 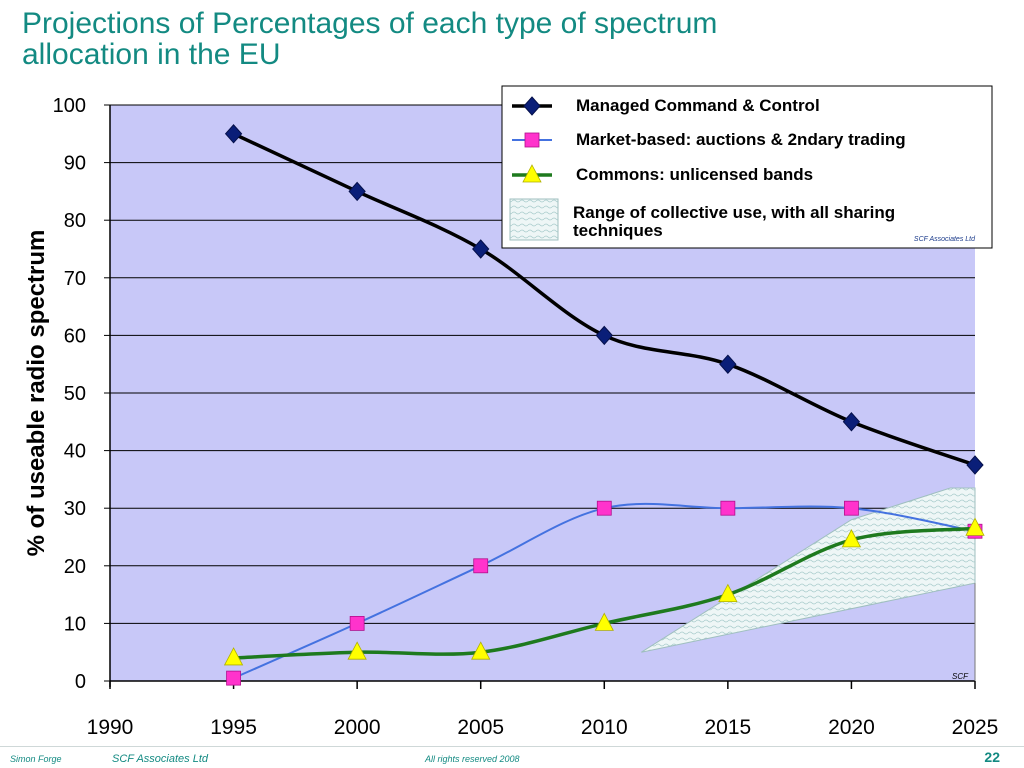 What do you see at coordinates (75, 279) in the screenshot?
I see `y-tick-label: 70` at bounding box center [75, 279].